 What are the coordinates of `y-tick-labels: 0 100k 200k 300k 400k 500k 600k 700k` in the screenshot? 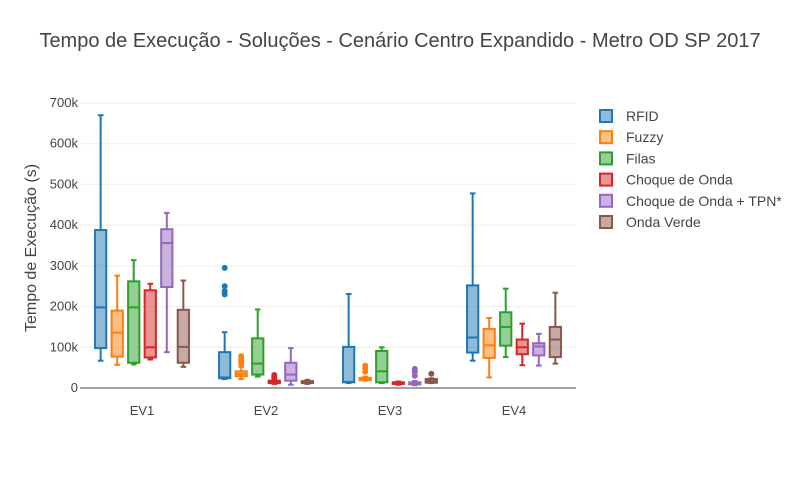 It's located at (64, 245).